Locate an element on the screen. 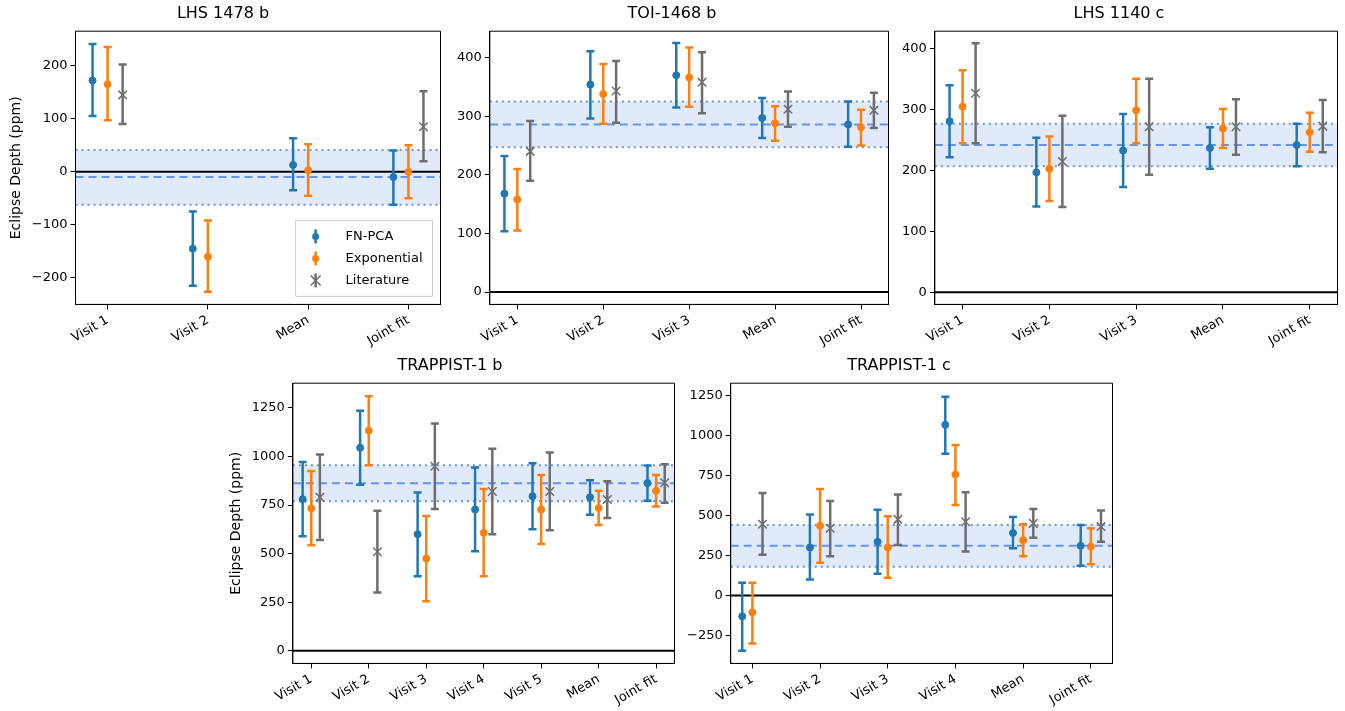  legend-label: Exponential is located at coordinates (384, 257).